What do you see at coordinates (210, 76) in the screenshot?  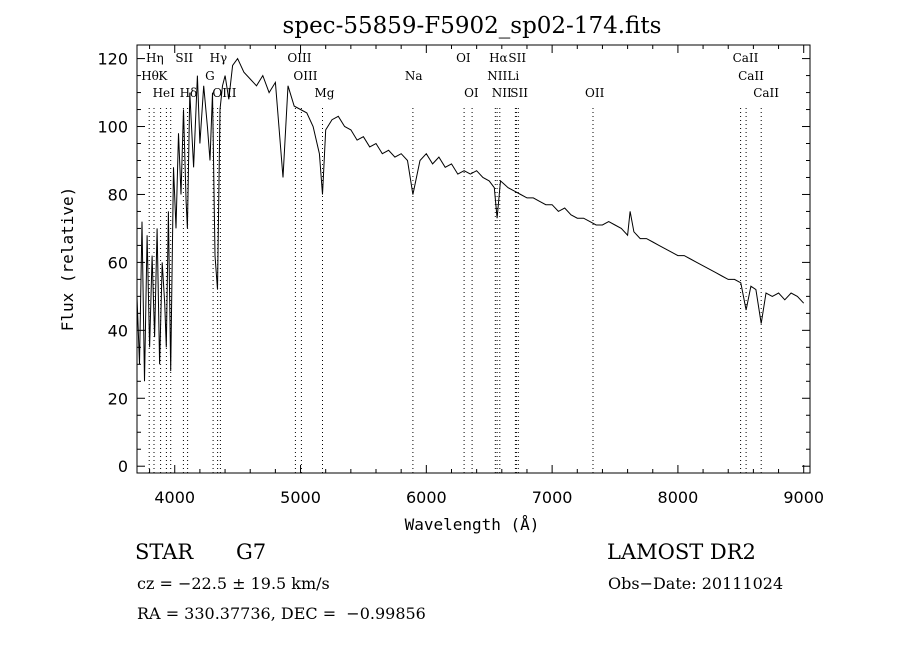 I see `line-label-7: G` at bounding box center [210, 76].